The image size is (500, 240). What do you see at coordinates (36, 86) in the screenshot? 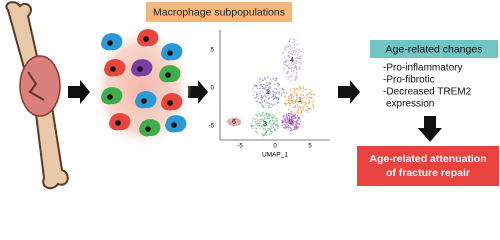
I see `fracture-line` at bounding box center [36, 86].